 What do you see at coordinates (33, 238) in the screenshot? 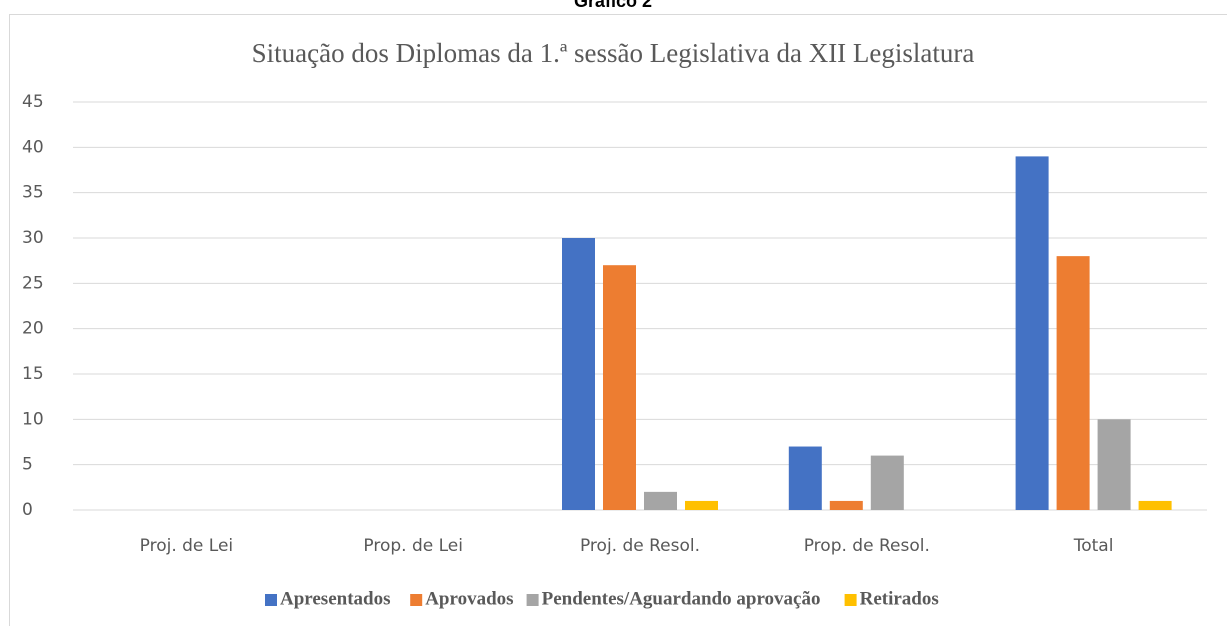
I see `y-tick-label: 30` at bounding box center [33, 238].